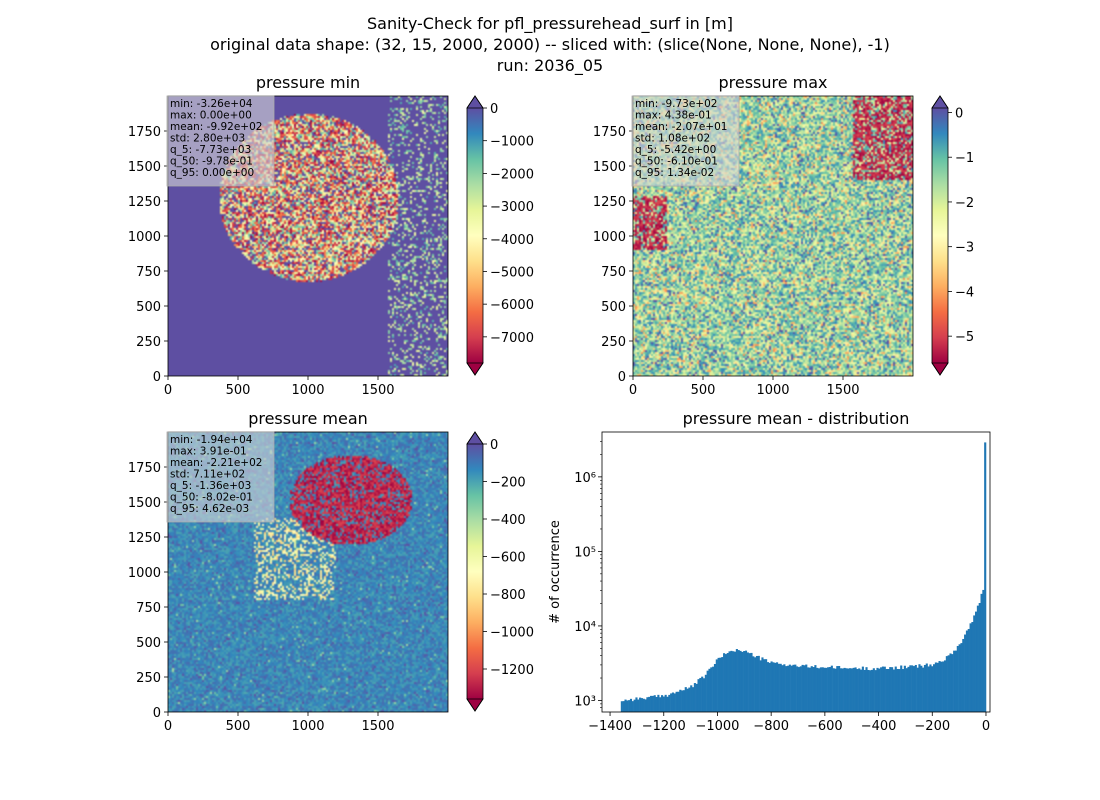  Describe the element at coordinates (208, 452) in the screenshot. I see `stats-line-1: max: 3.91e-01` at that location.